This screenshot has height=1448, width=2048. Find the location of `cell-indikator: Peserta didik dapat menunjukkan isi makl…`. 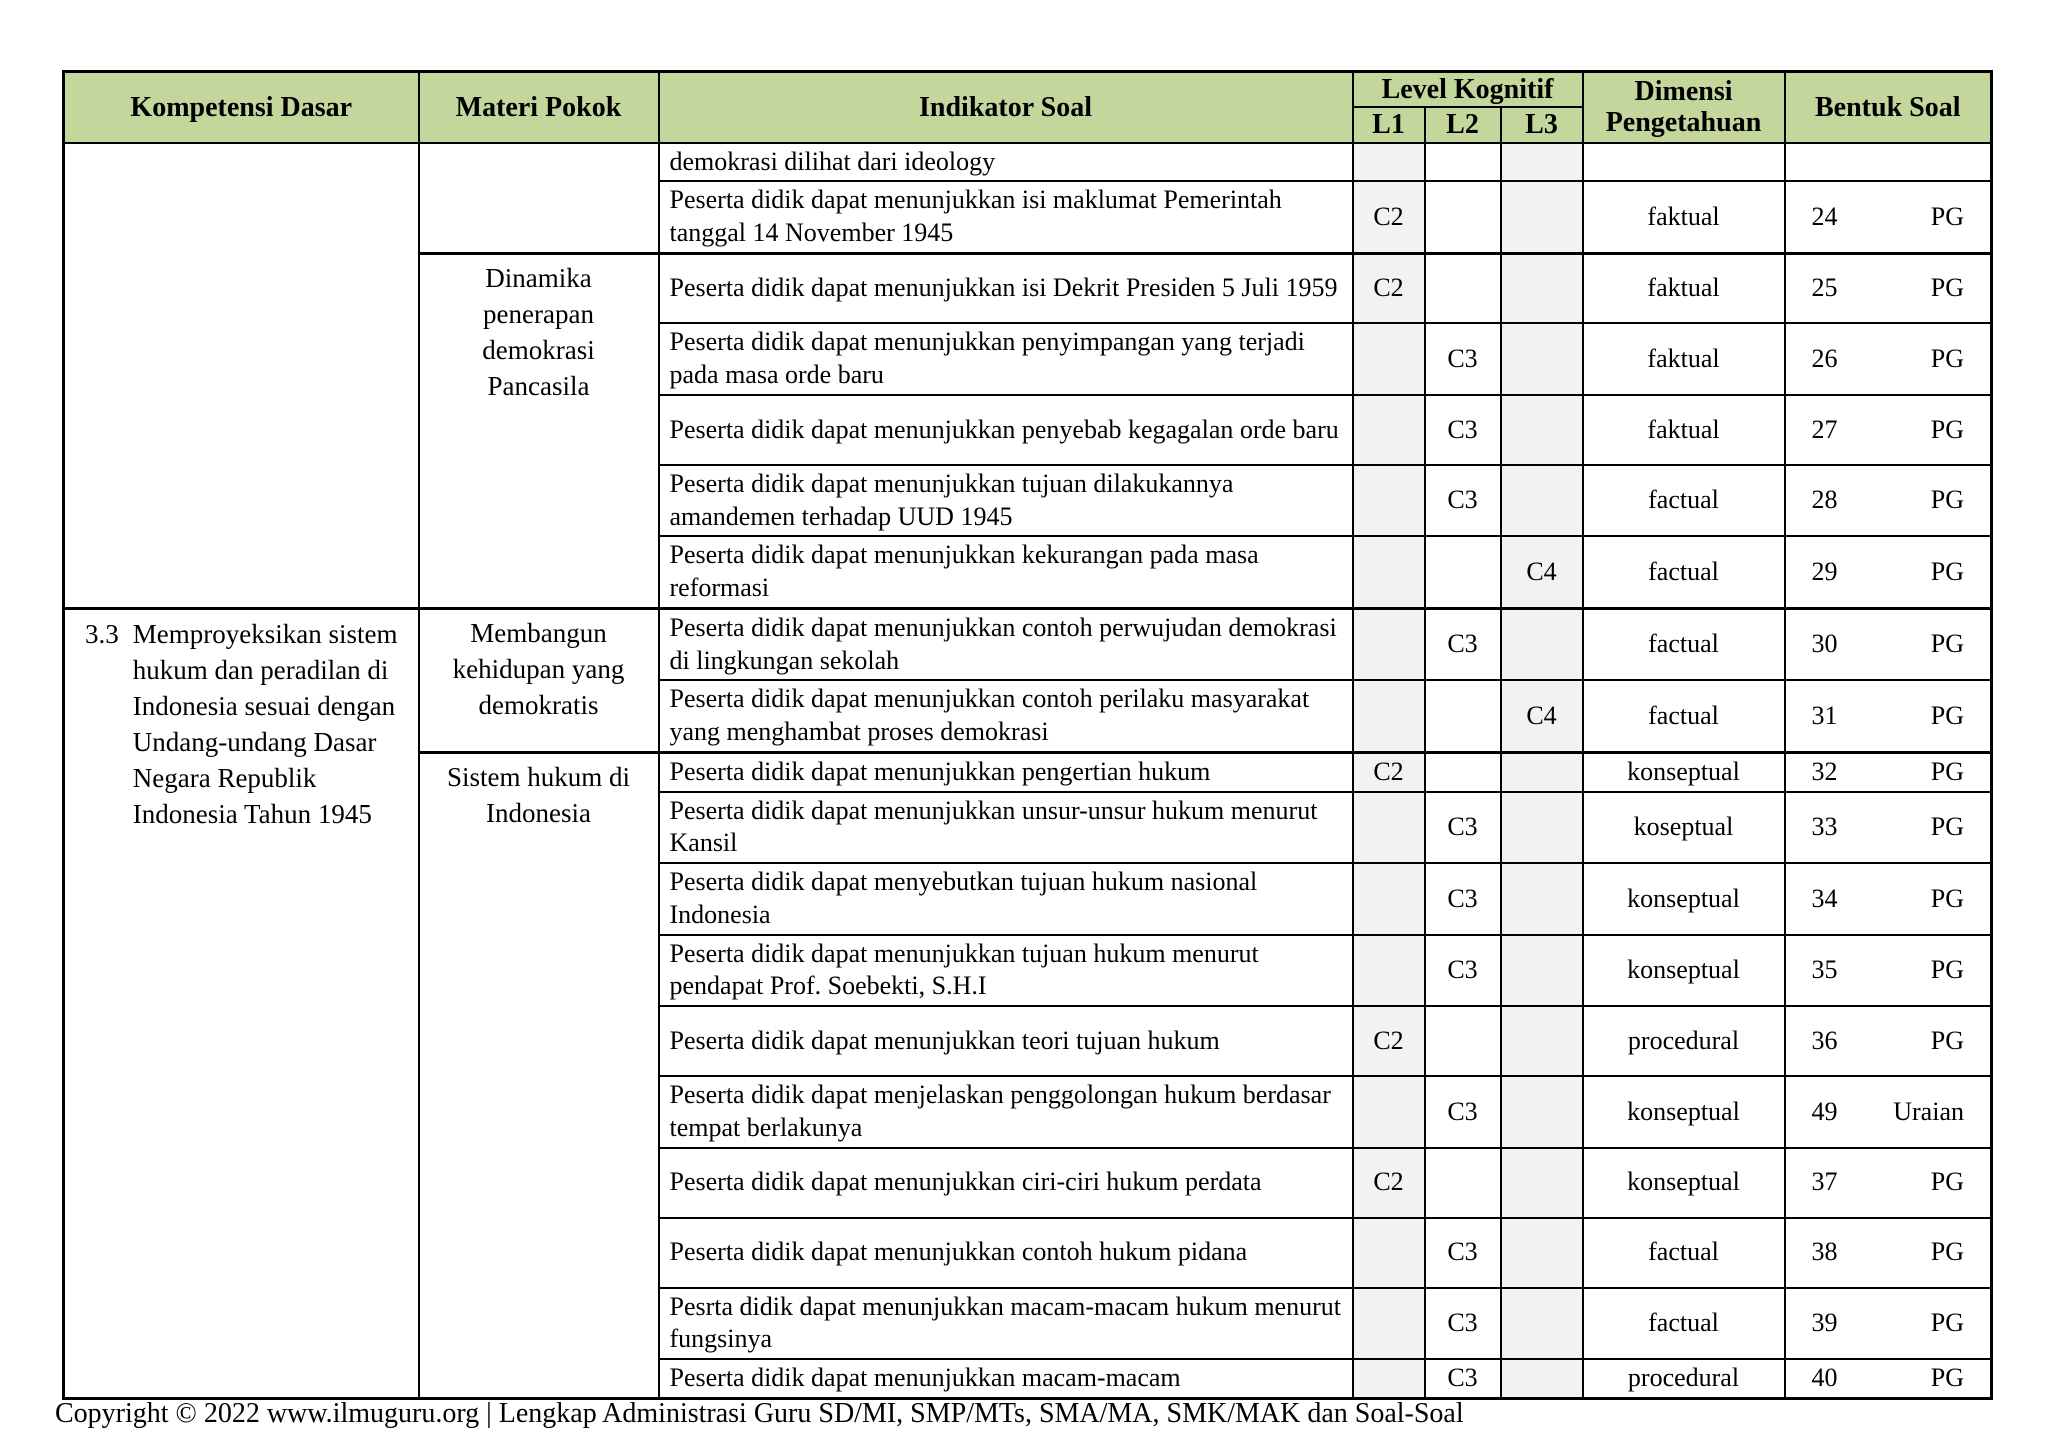

cell-indikator: Peserta didik dapat menunjukkan isi makl… is located at coordinates (1005, 217).